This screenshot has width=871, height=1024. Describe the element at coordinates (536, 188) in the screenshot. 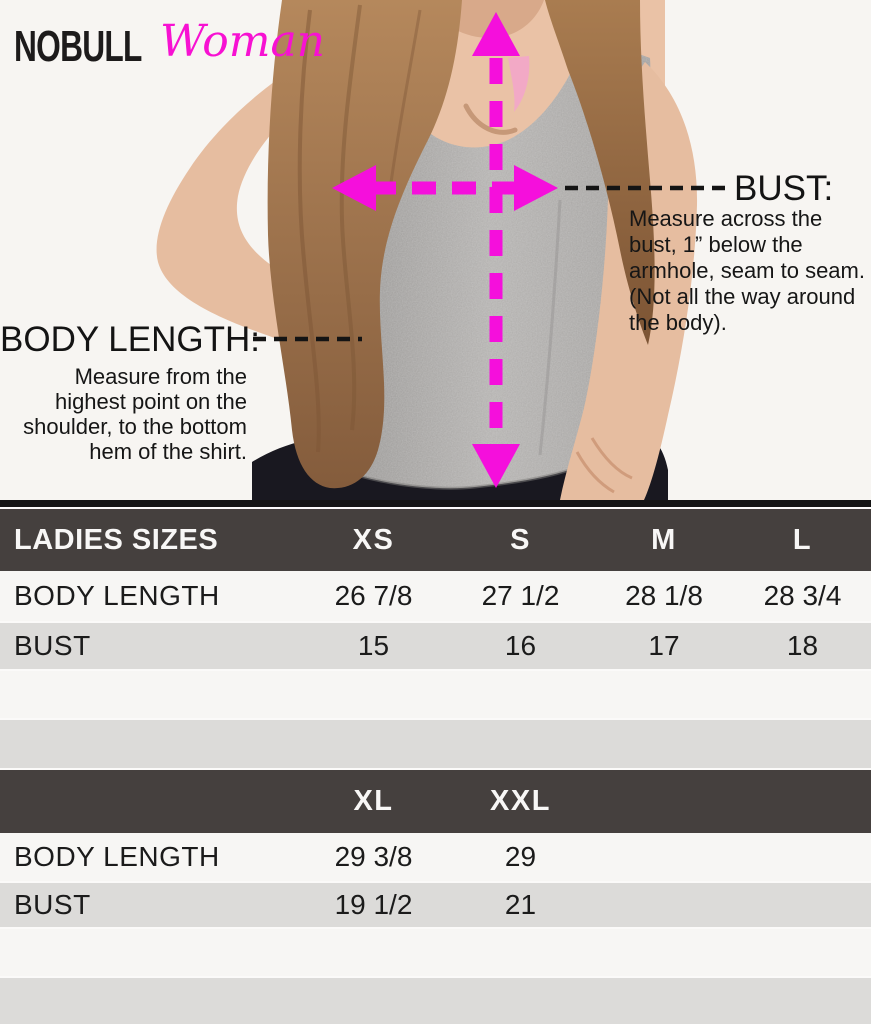

I see `arrowhead-right-icon` at that location.